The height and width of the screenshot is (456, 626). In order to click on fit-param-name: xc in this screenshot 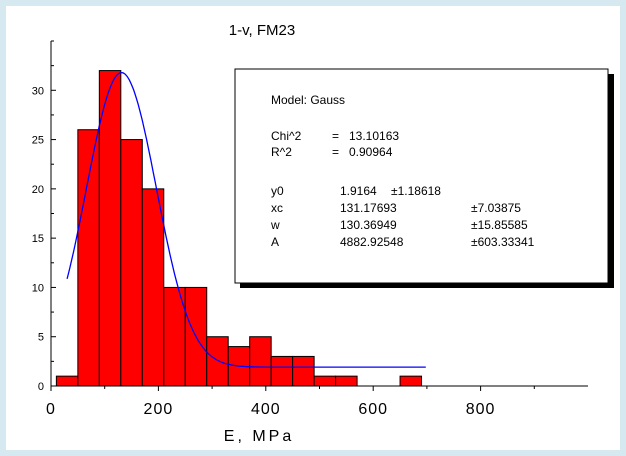, I will do `click(277, 208)`.